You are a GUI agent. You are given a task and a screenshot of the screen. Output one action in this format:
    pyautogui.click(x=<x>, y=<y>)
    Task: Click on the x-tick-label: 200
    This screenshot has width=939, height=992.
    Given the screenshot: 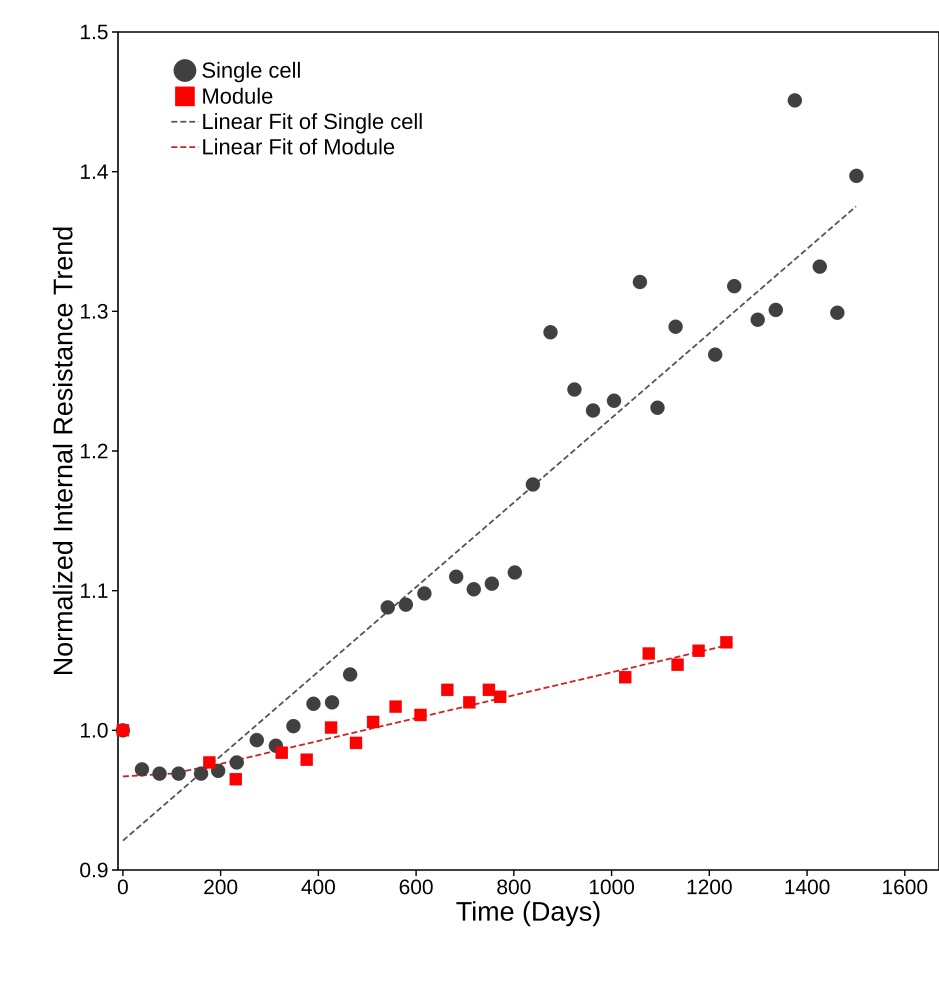 What is the action you would take?
    pyautogui.click(x=221, y=887)
    